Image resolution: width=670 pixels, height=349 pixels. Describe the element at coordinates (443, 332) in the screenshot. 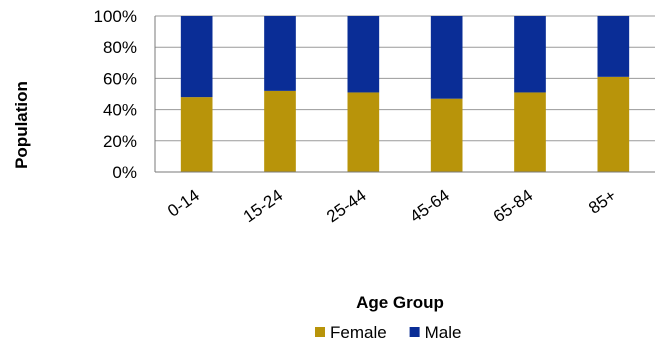

I see `legend-label-male: Male` at that location.